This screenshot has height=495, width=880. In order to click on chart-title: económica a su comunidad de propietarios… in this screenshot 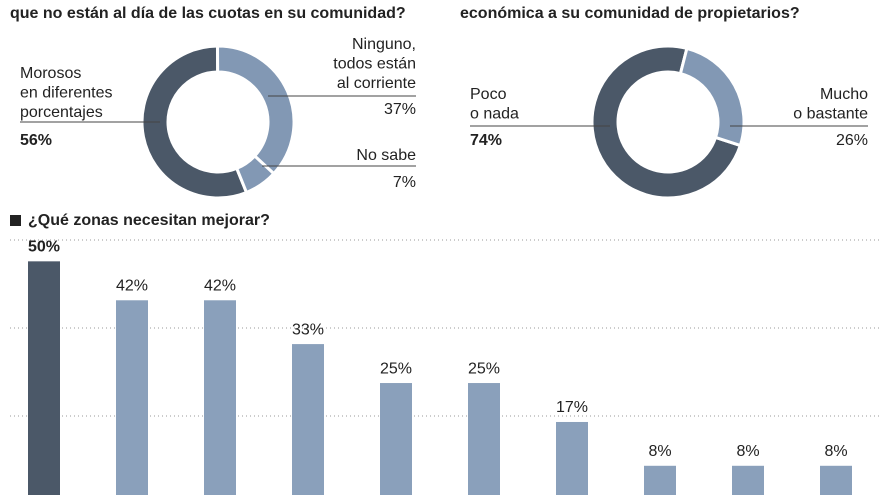, I will do `click(630, 13)`.